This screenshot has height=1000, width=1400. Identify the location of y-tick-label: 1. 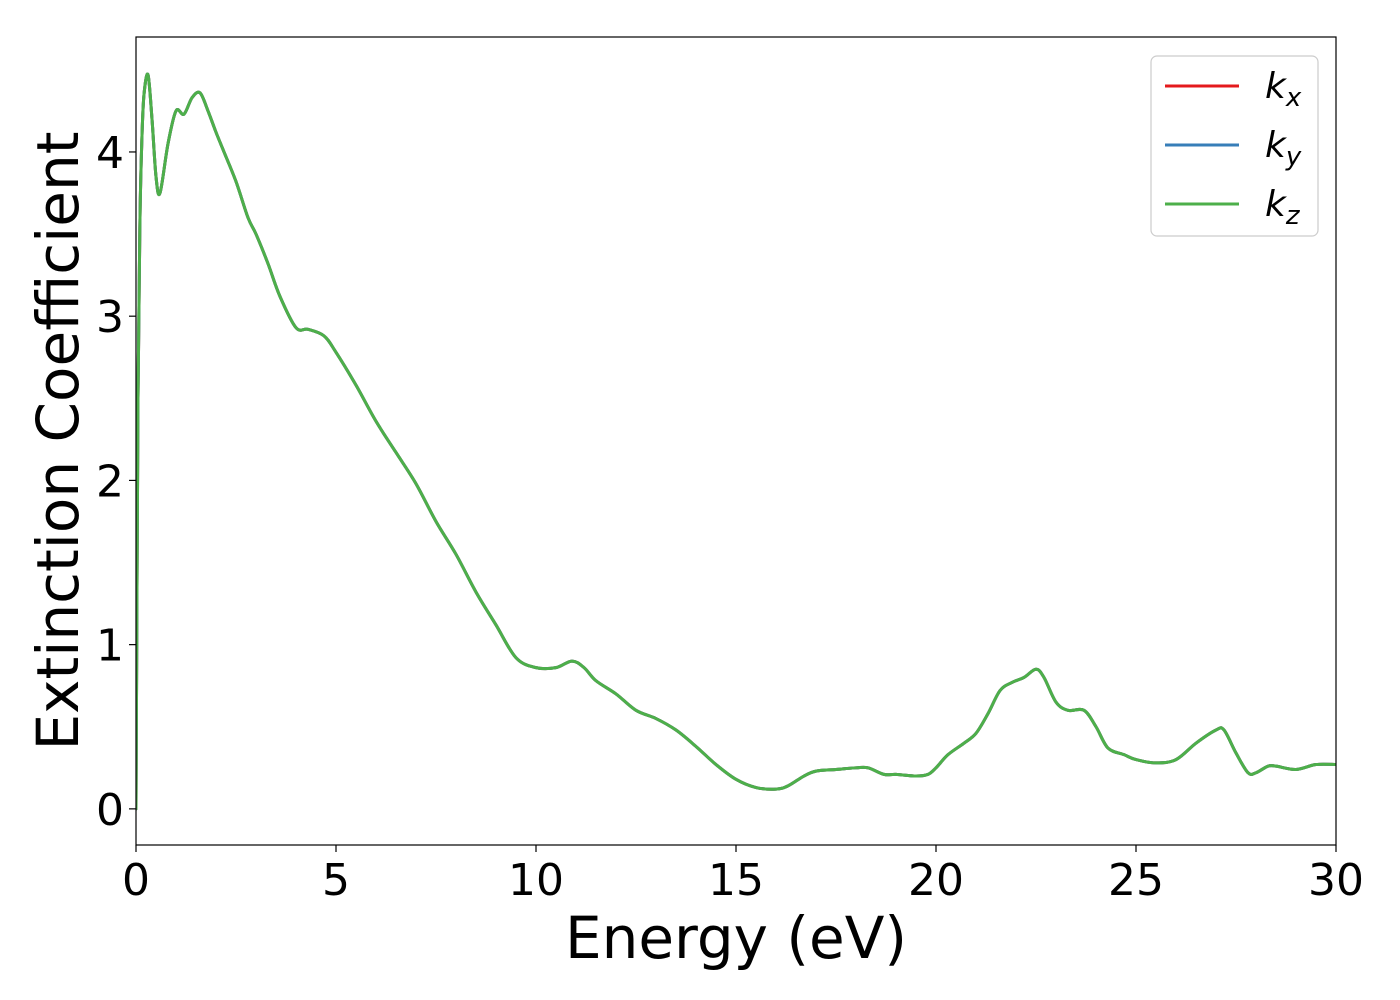
(110, 646).